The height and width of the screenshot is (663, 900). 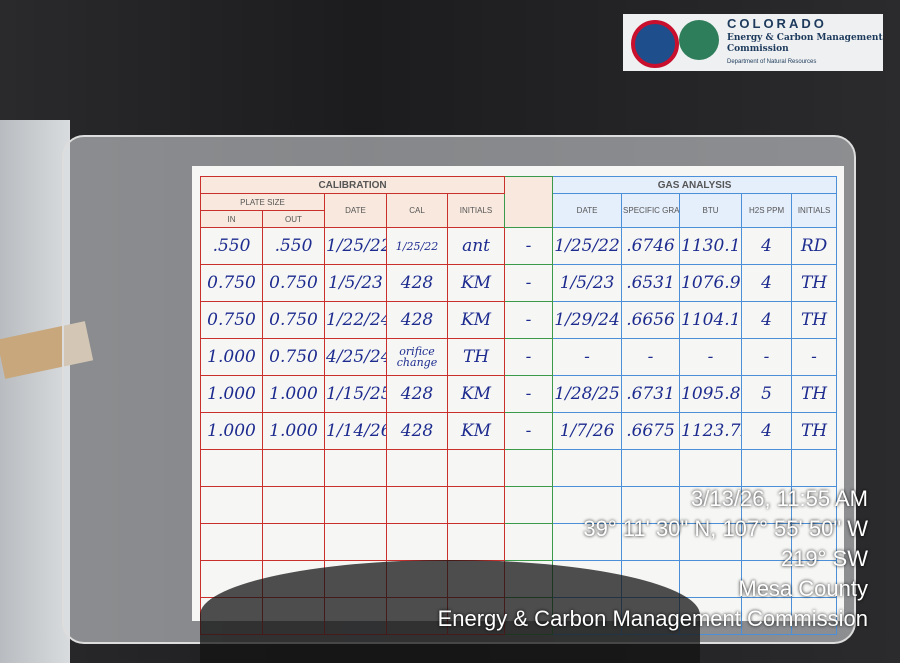 I want to click on wall, so click(x=35, y=391).